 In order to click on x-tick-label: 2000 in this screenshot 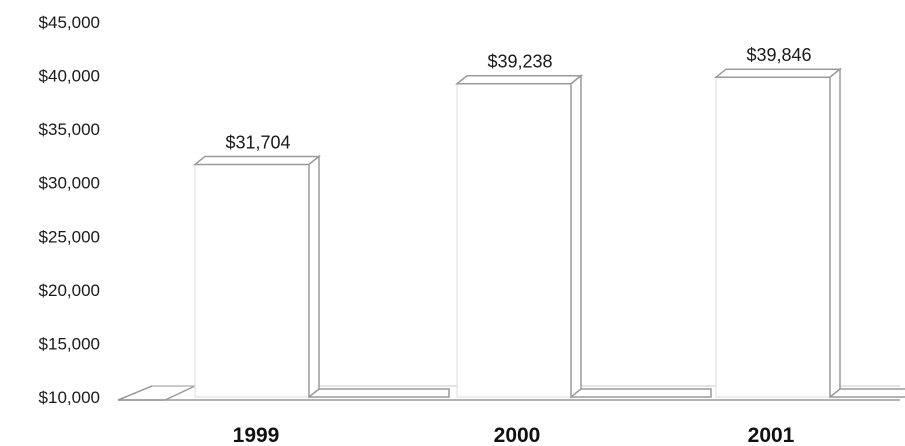, I will do `click(517, 435)`.